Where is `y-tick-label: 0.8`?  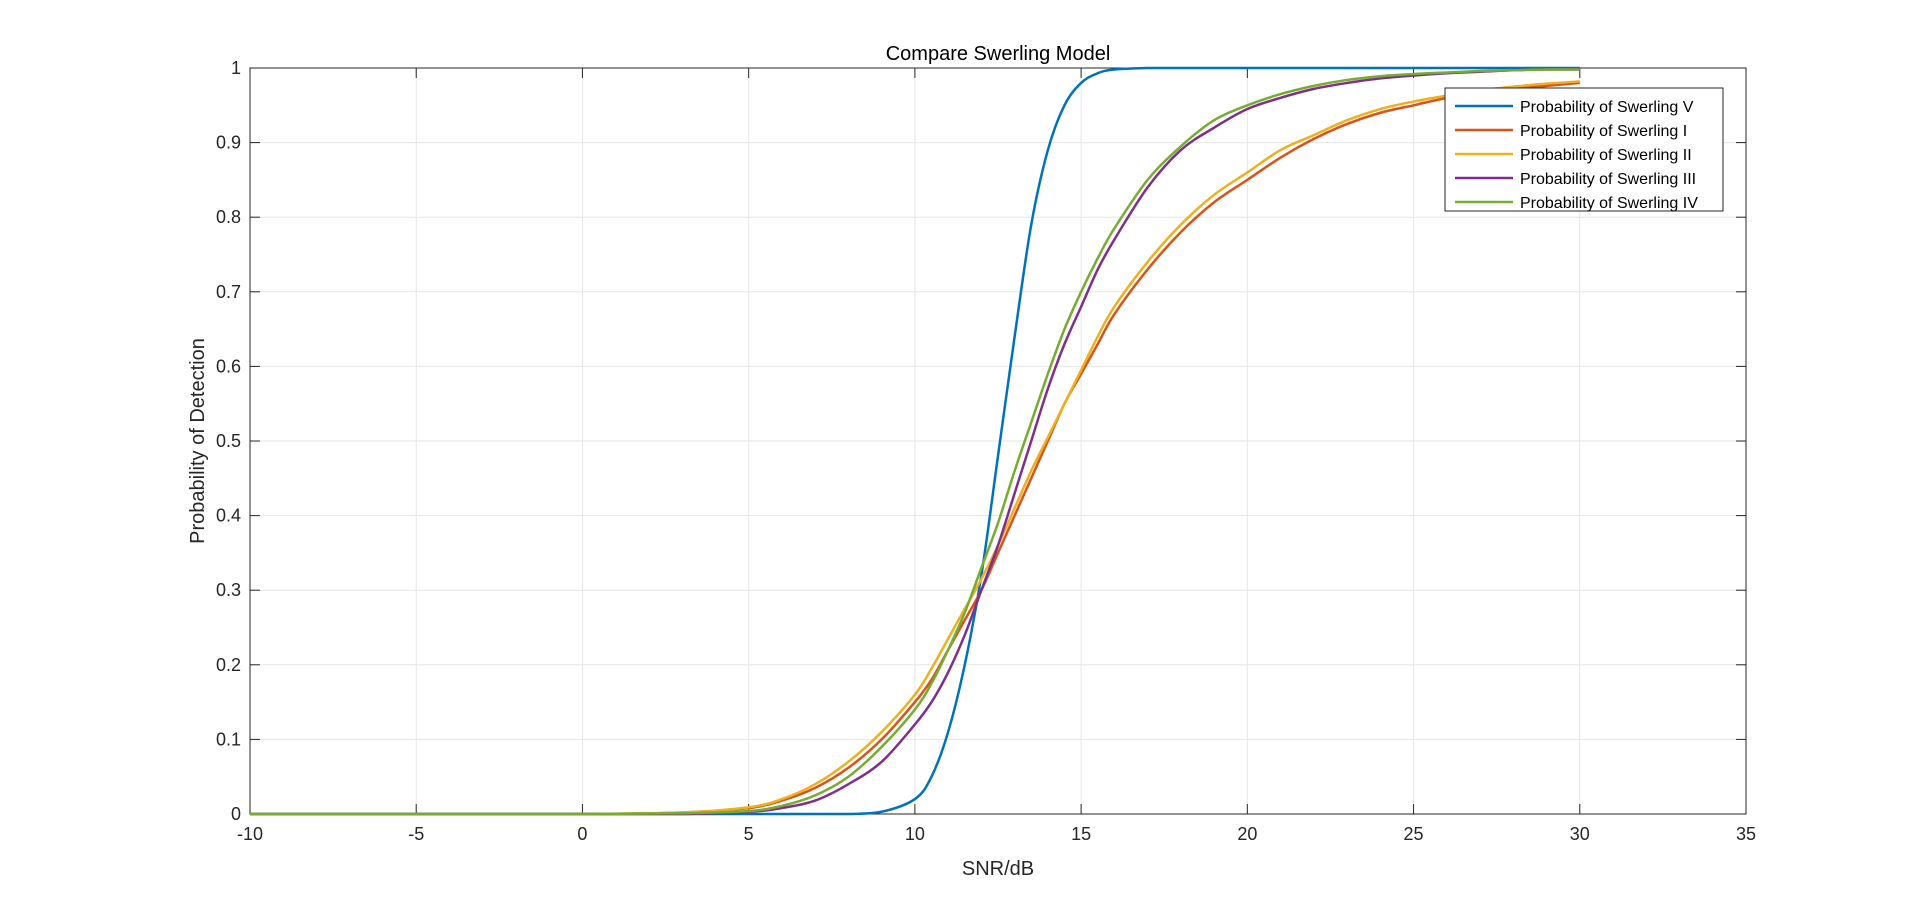
y-tick-label: 0.8 is located at coordinates (228, 217).